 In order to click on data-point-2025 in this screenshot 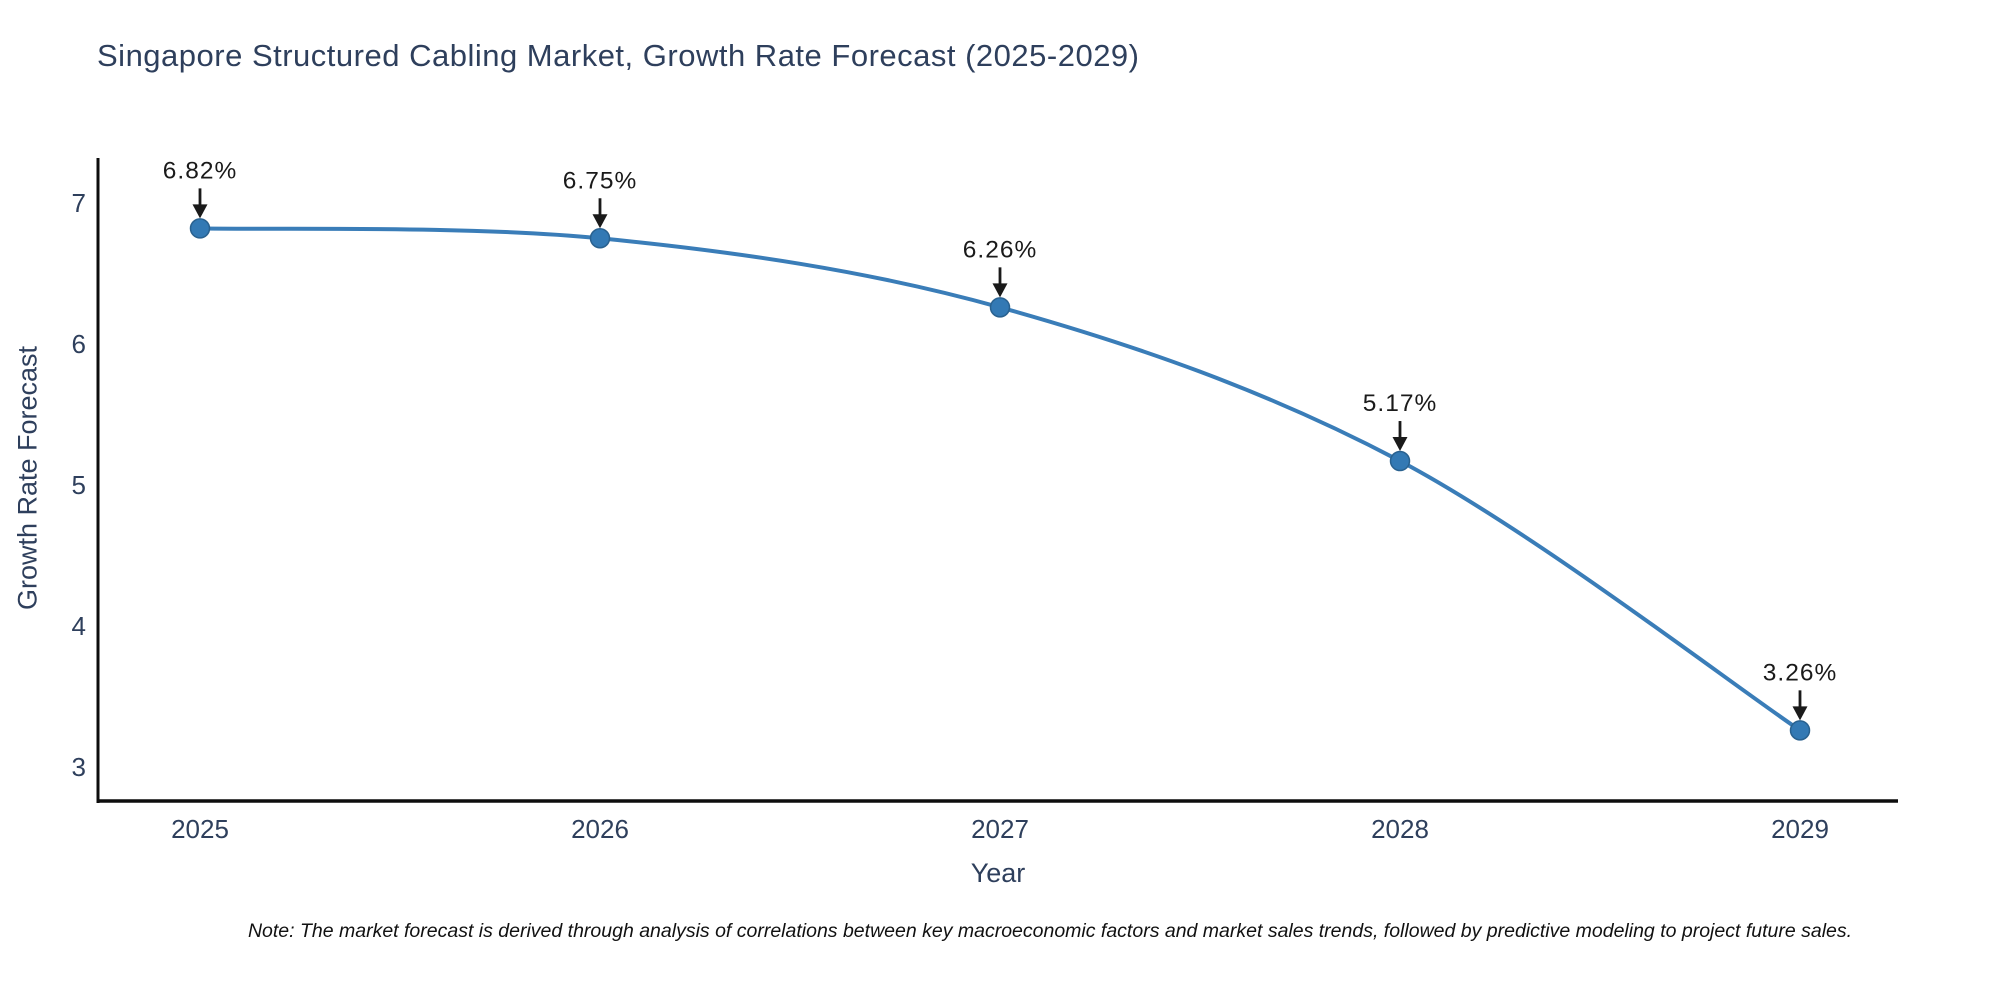, I will do `click(200, 228)`.